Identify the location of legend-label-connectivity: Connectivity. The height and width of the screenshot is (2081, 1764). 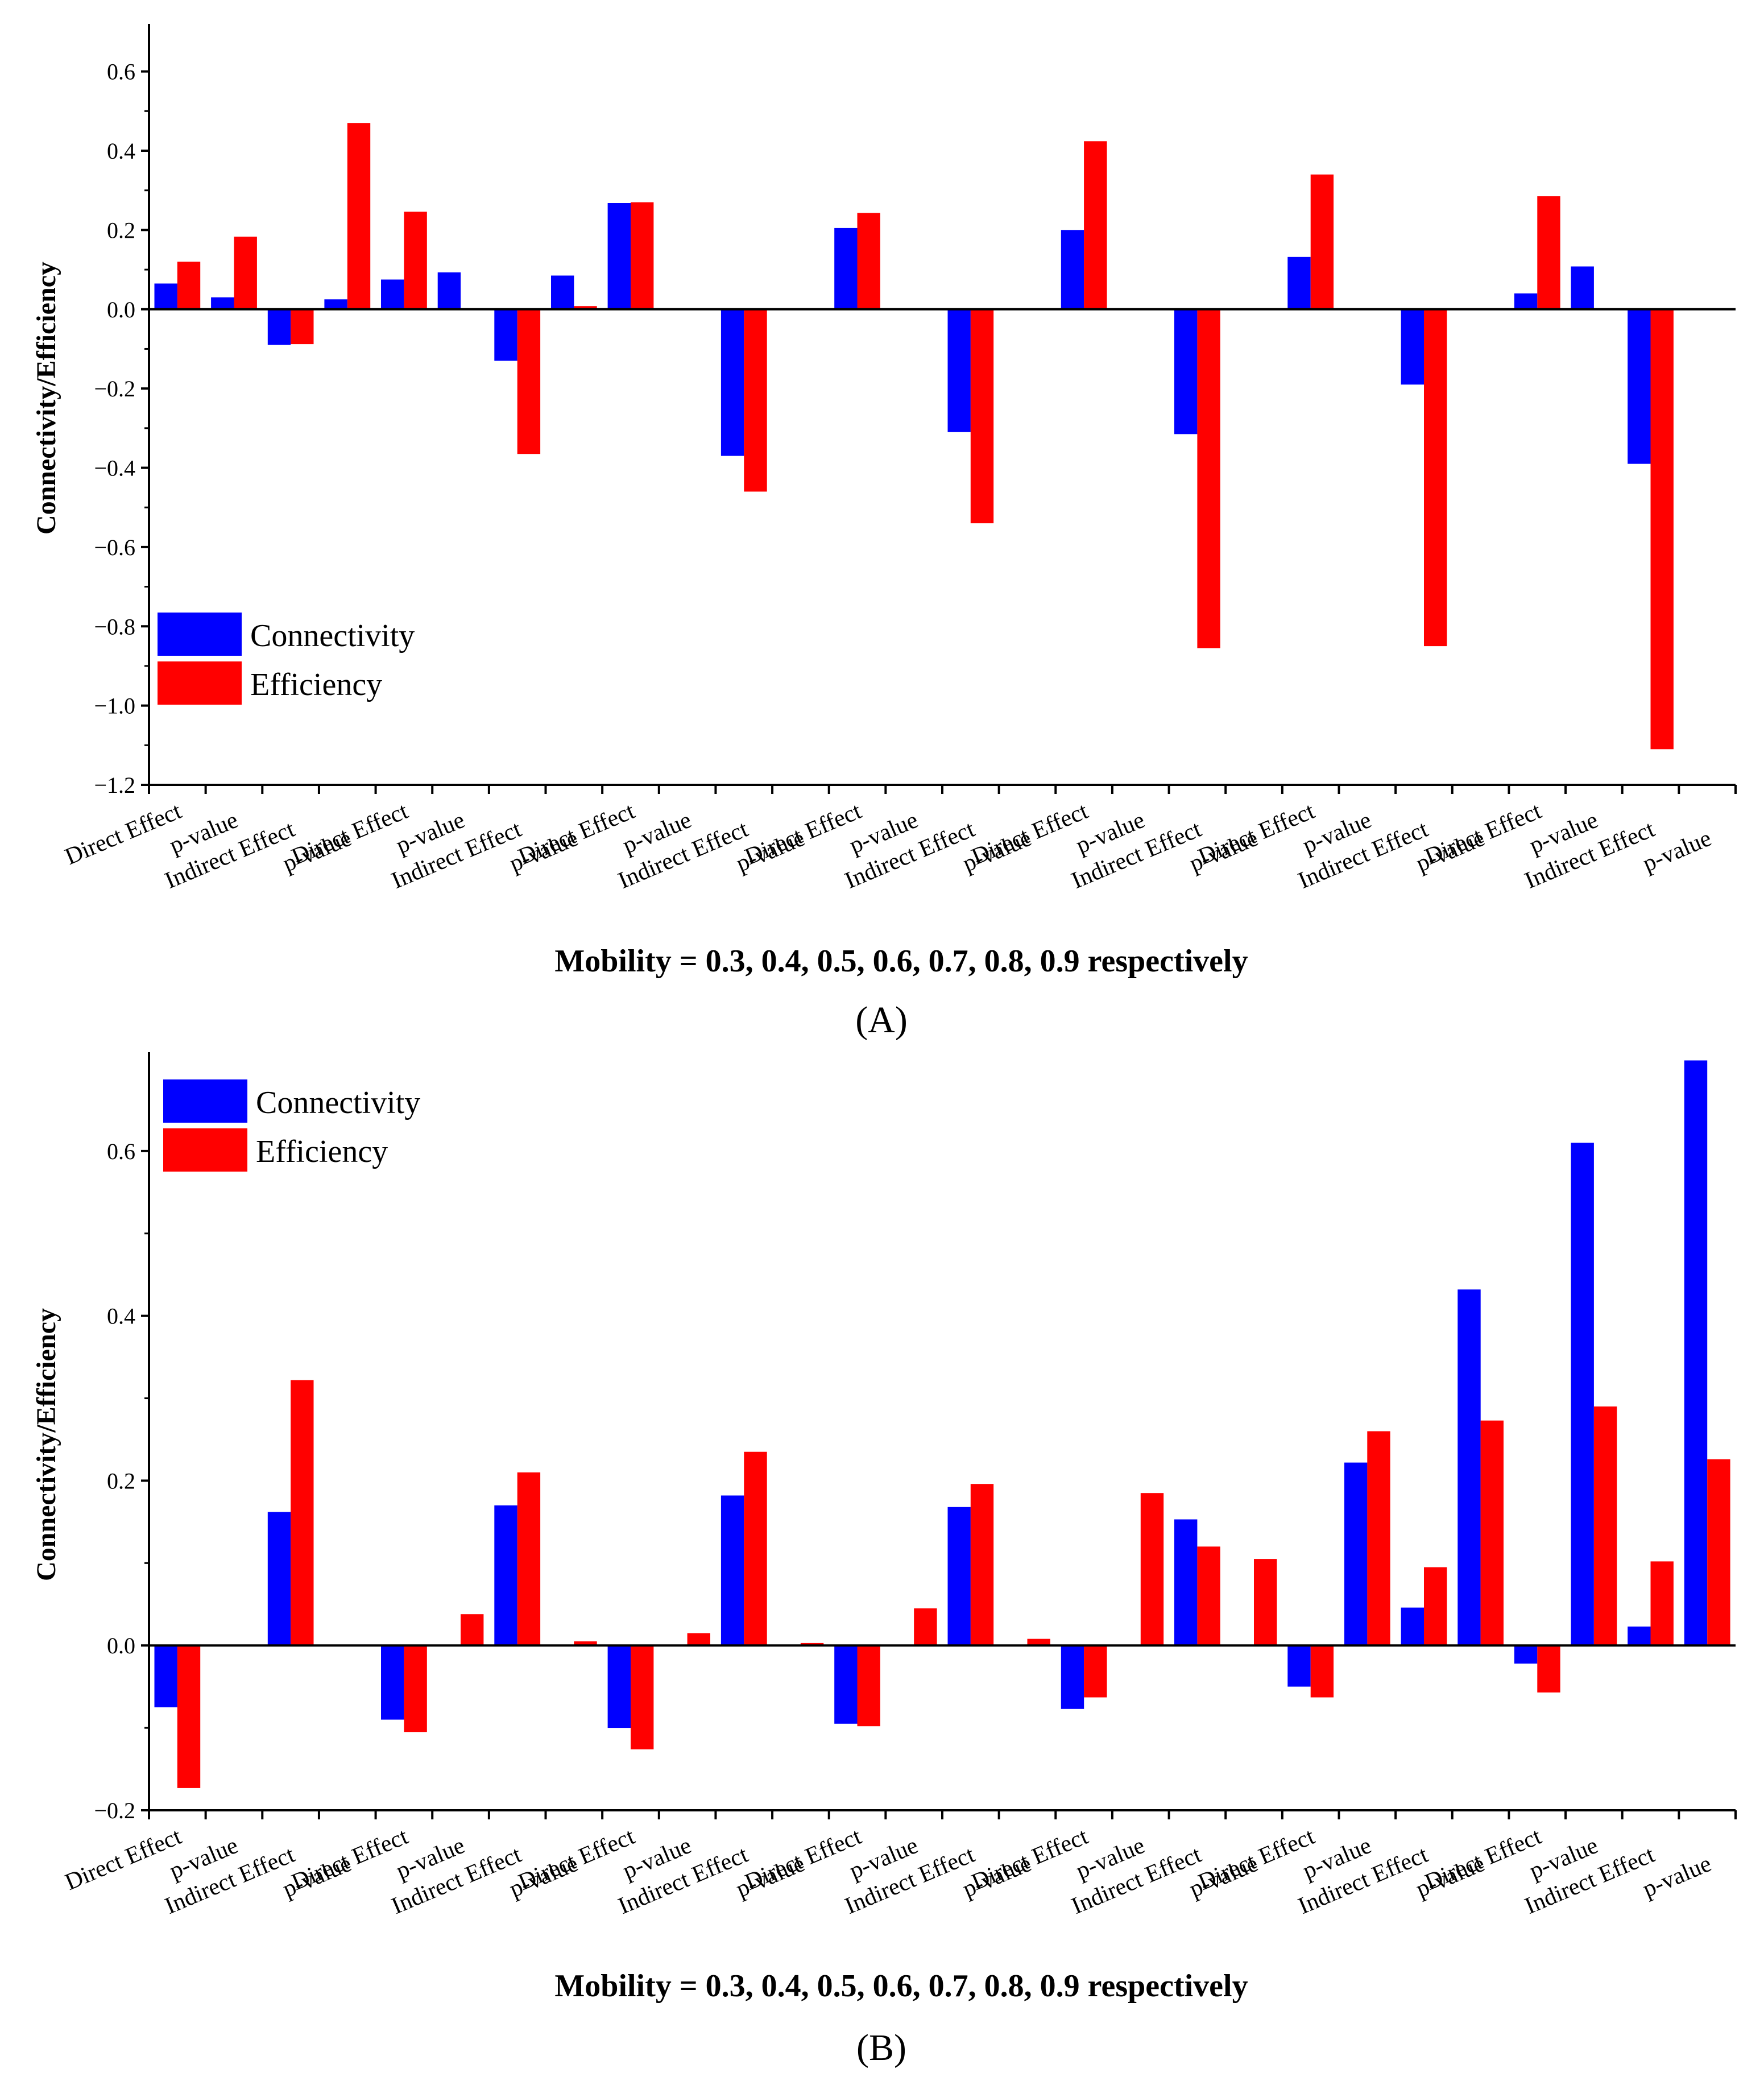
(338, 1102).